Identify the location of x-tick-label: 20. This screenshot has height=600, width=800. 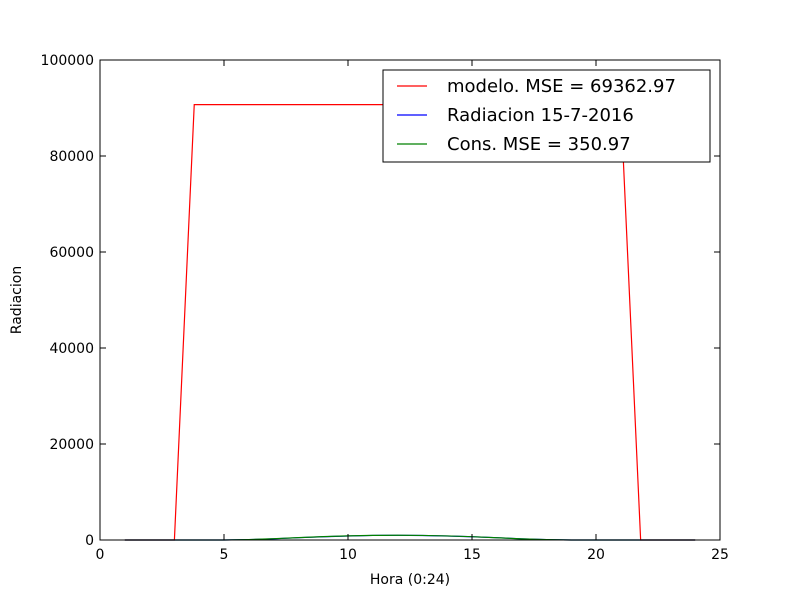
(596, 555).